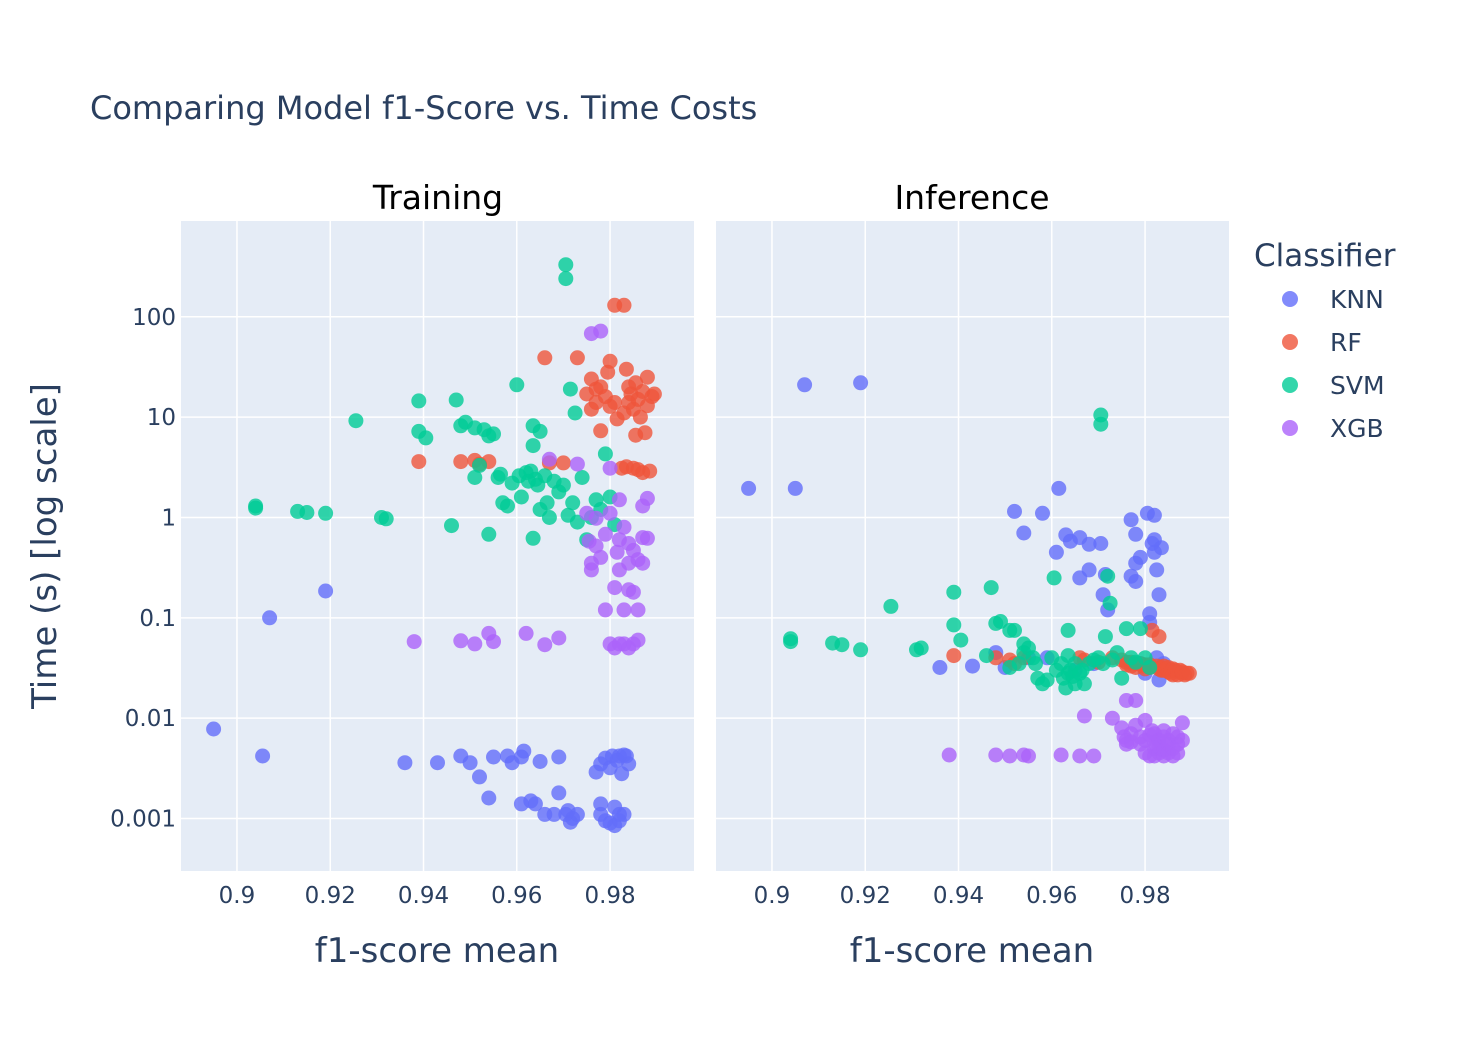 The height and width of the screenshot is (1042, 1459). I want to click on x-ticks-inference: 0.9 0.92 0.94 0.96 0.98, so click(962, 896).